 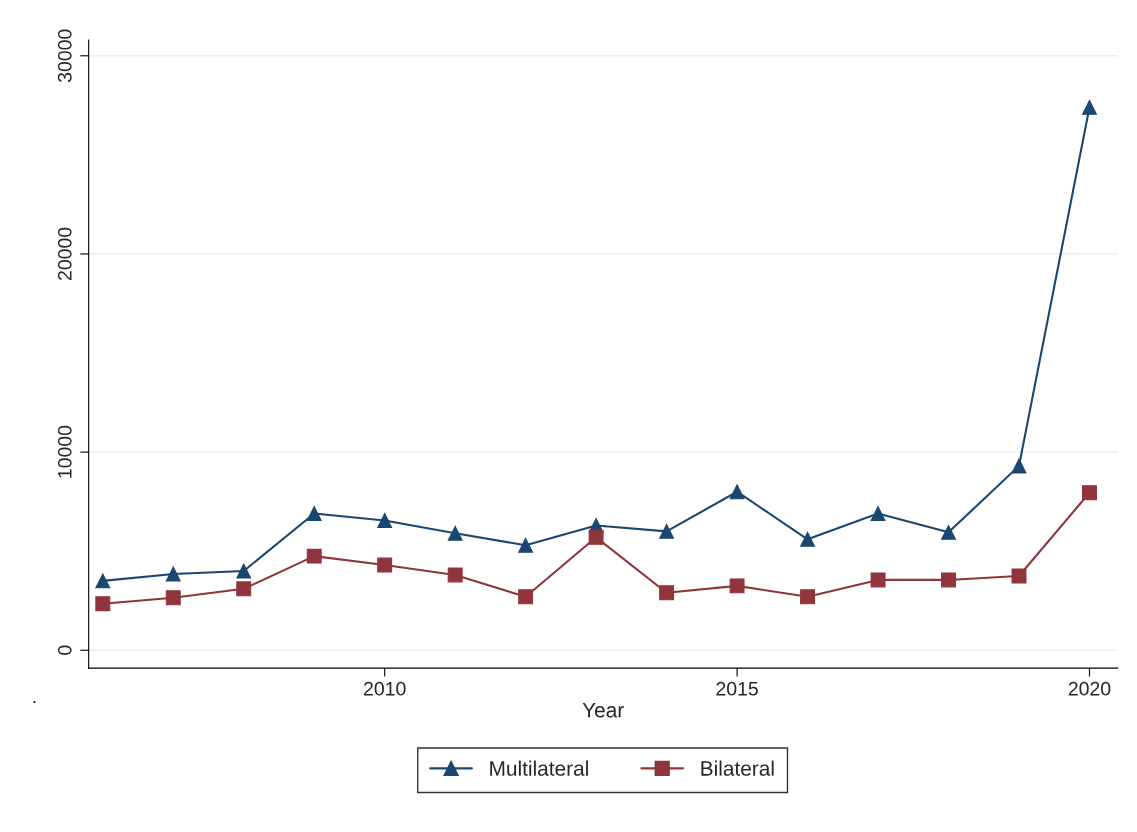 What do you see at coordinates (1089, 688) in the screenshot?
I see `x-tick-label: 2020` at bounding box center [1089, 688].